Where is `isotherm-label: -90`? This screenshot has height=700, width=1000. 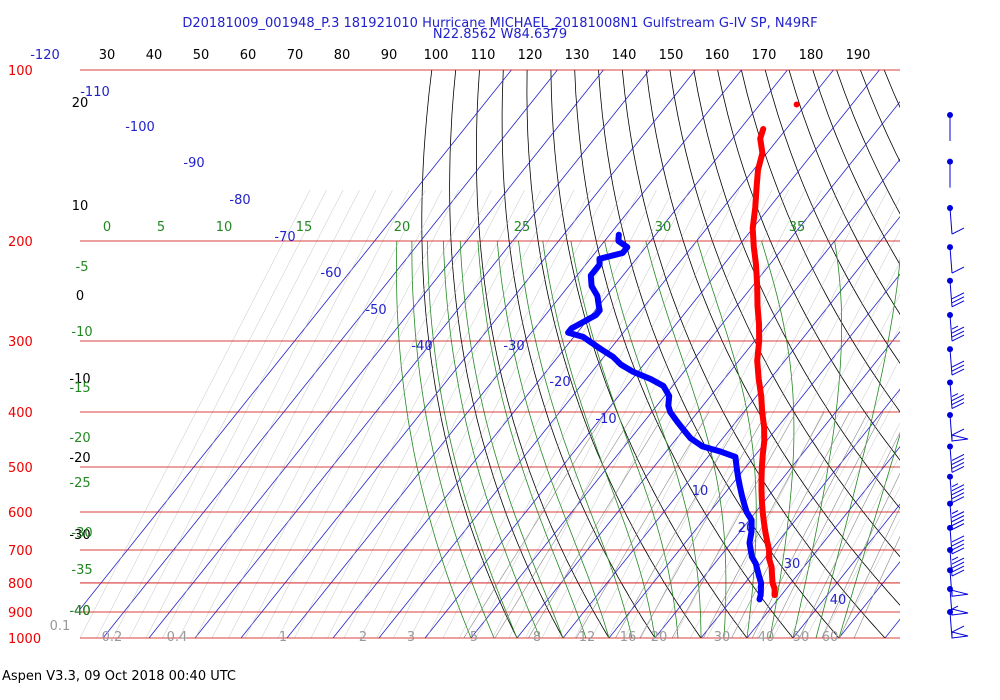 isotherm-label: -90 is located at coordinates (193, 163).